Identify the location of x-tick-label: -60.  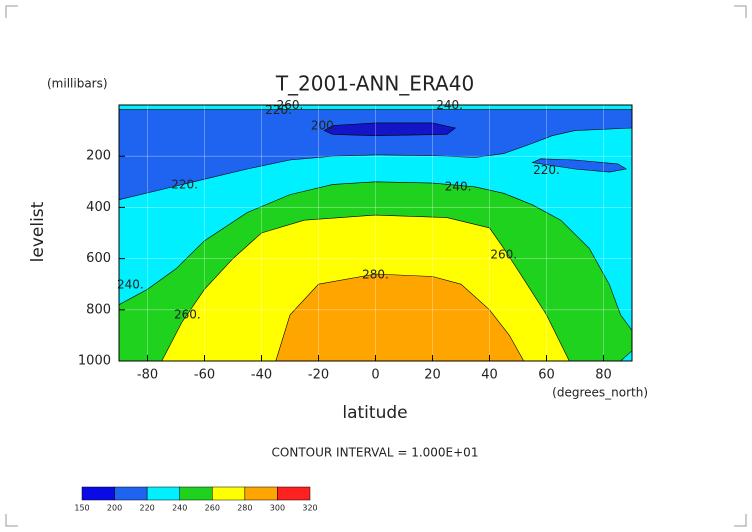
(204, 375).